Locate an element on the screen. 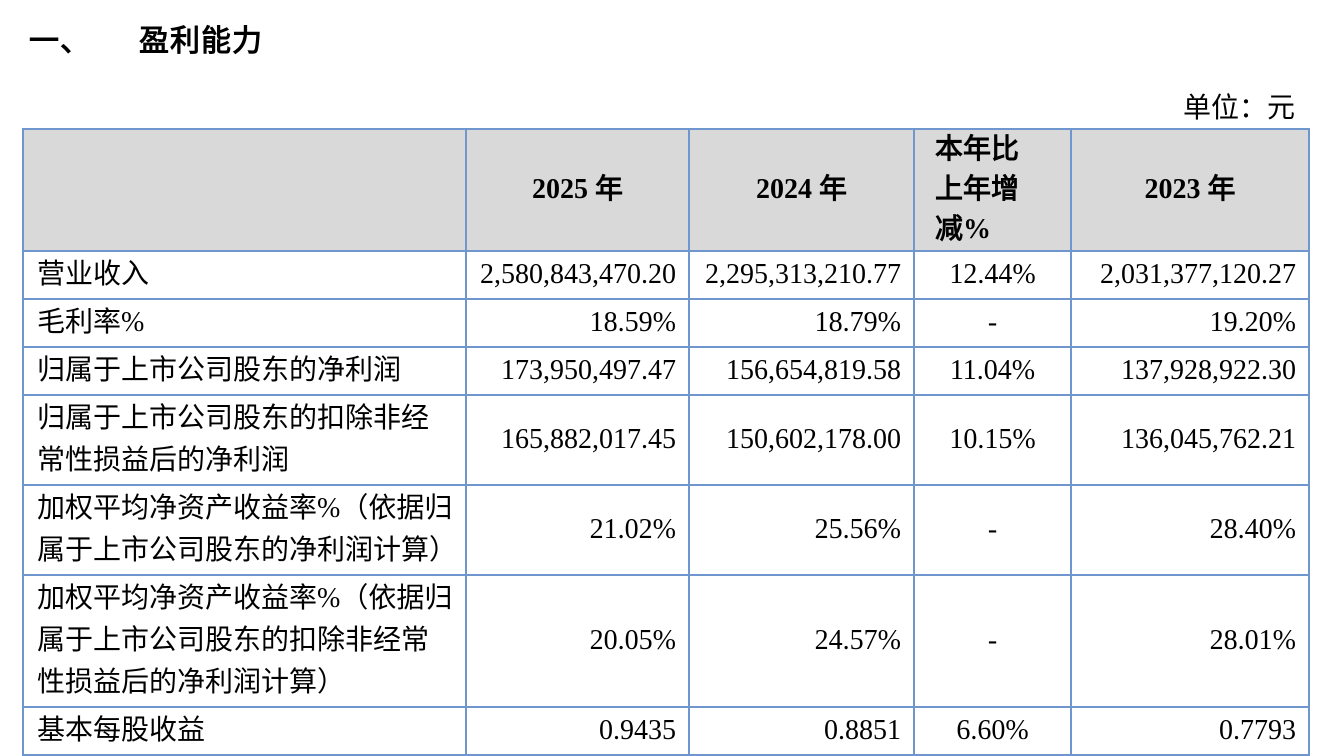  value-2024: 156,654,819.58 is located at coordinates (801, 371).